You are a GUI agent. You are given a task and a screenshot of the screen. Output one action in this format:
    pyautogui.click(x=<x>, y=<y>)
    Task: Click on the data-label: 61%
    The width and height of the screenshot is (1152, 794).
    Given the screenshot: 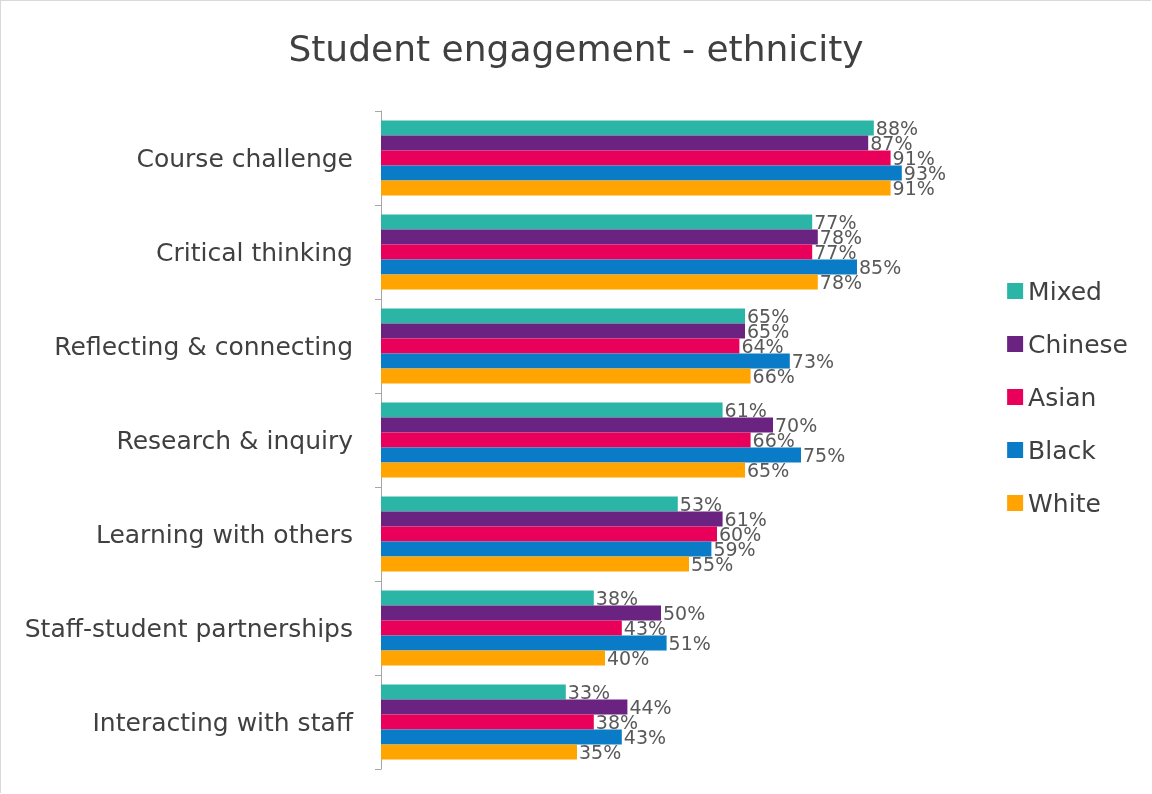 What is the action you would take?
    pyautogui.click(x=745, y=409)
    